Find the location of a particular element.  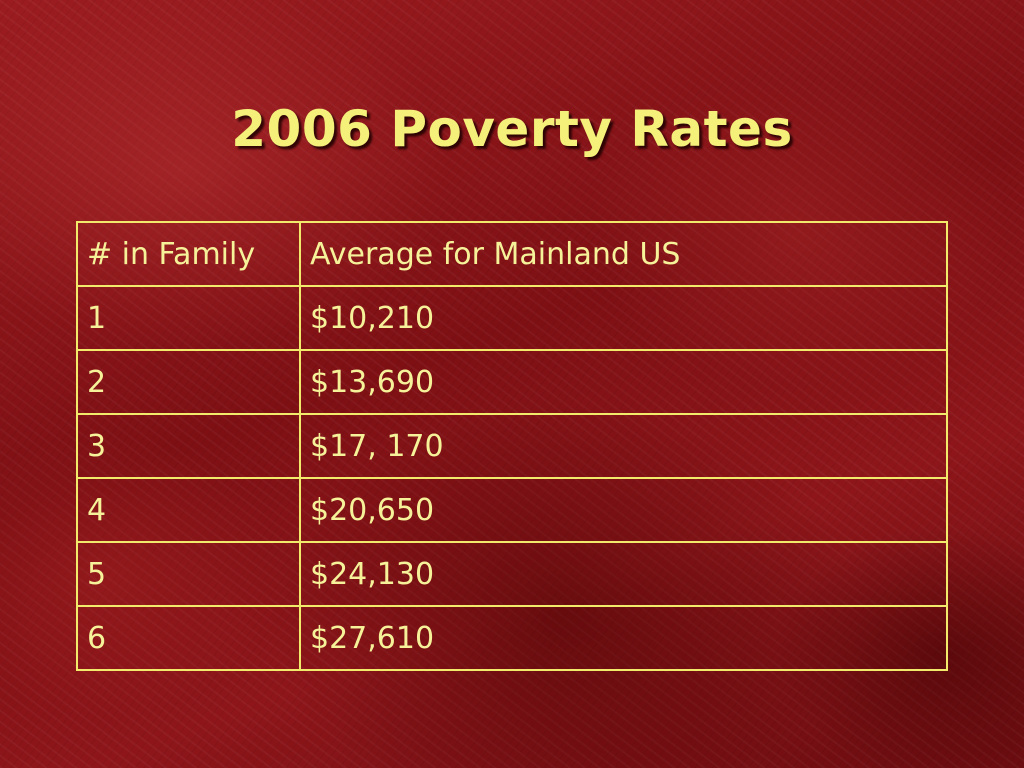

table-row: 5 $24,130 is located at coordinates (512, 574).